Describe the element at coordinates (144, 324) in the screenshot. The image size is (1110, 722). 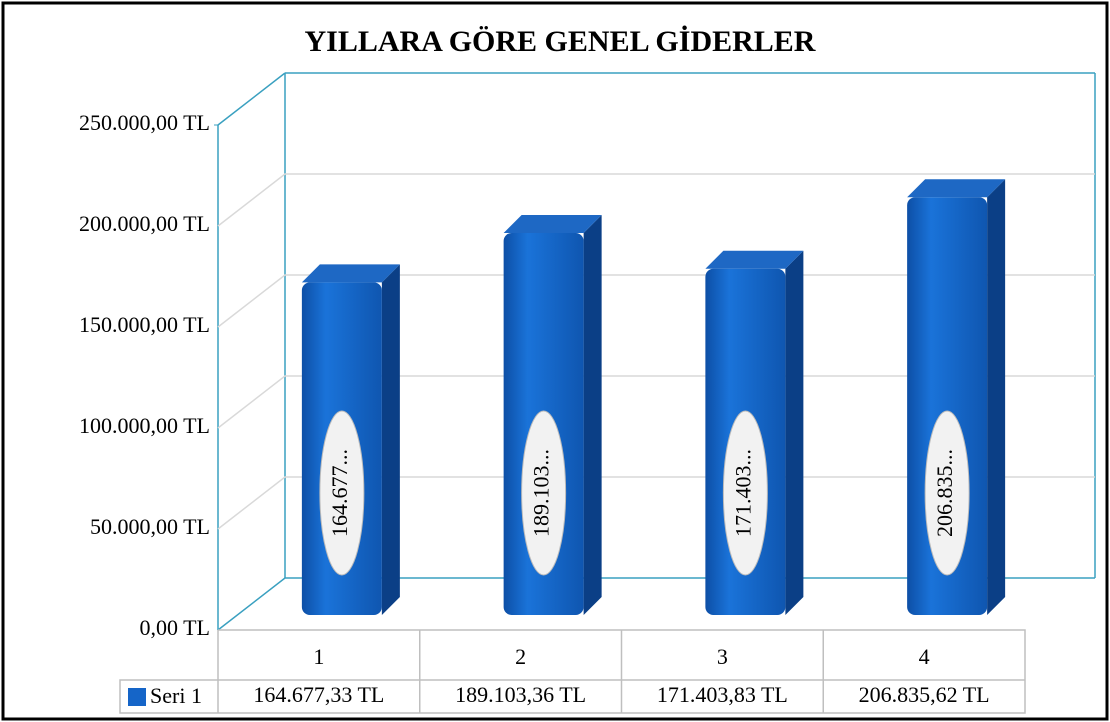
I see `y-tick-label: 150.000,00 TL` at that location.